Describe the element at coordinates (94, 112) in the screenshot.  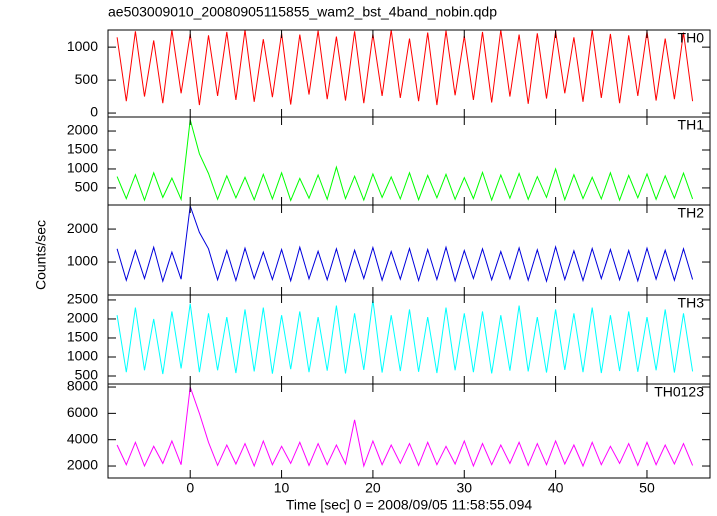
I see `y-tick-label: 0` at that location.